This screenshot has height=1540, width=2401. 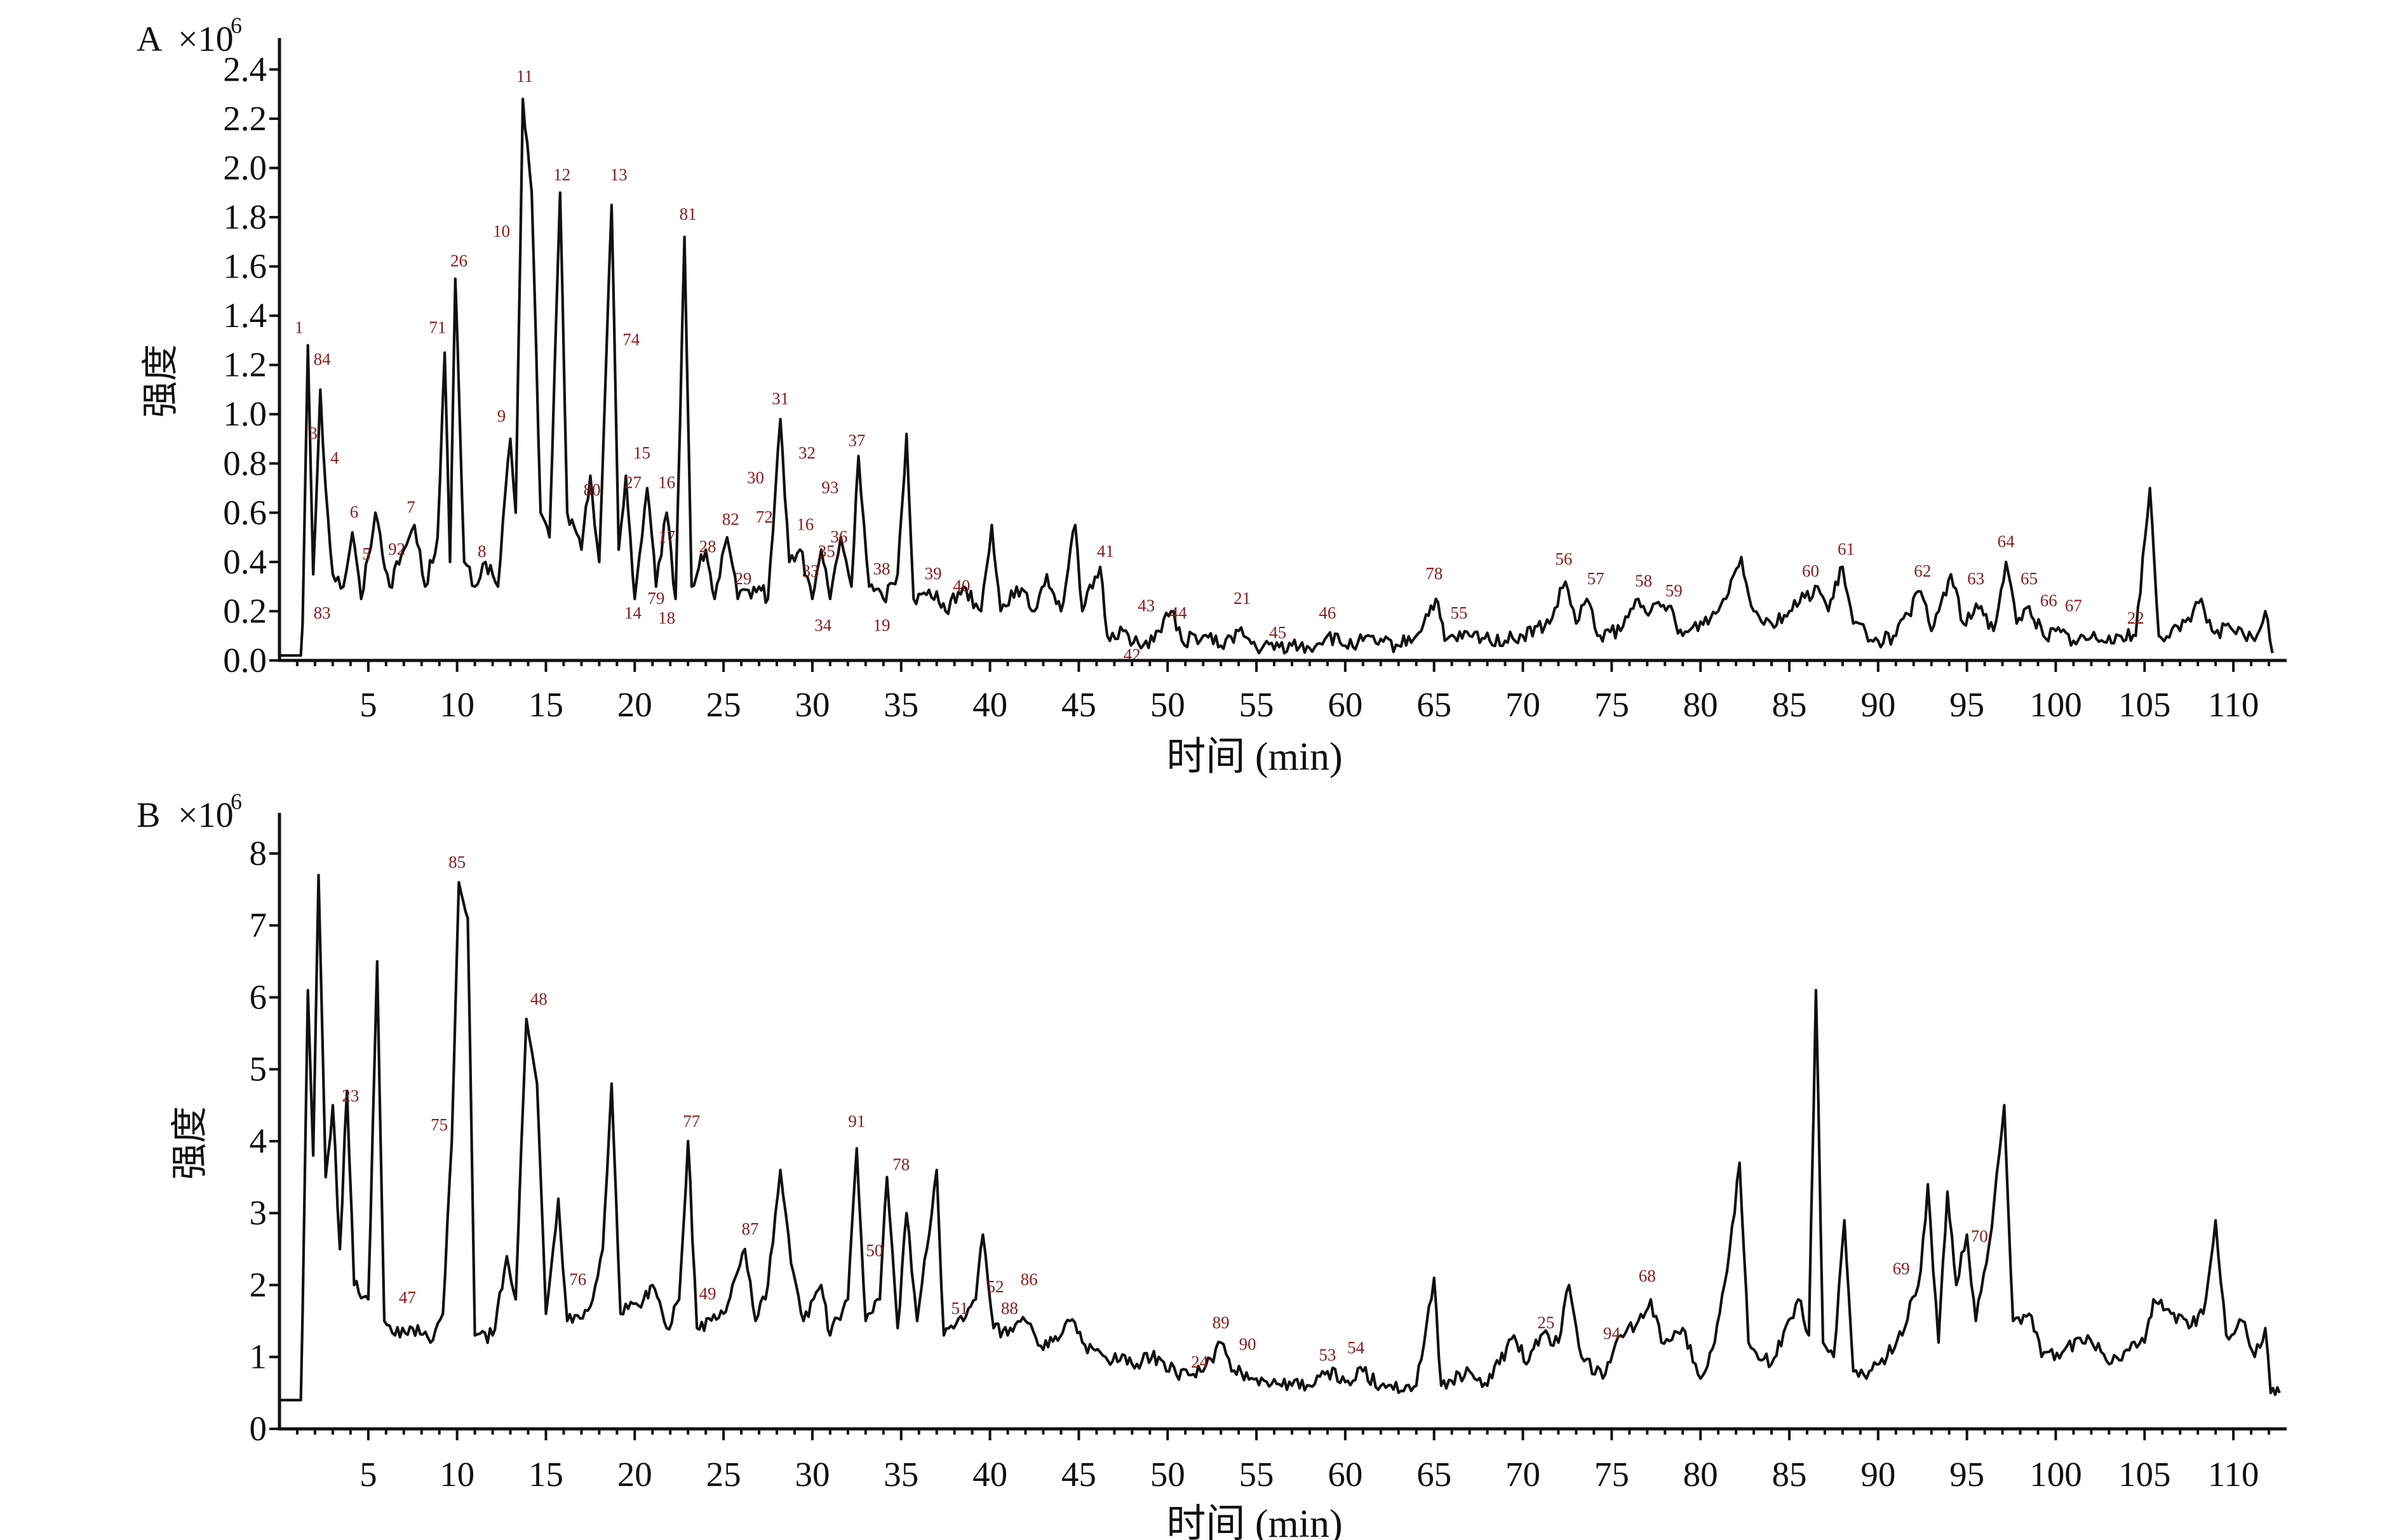 What do you see at coordinates (458, 261) in the screenshot?
I see `peak-label: 26` at bounding box center [458, 261].